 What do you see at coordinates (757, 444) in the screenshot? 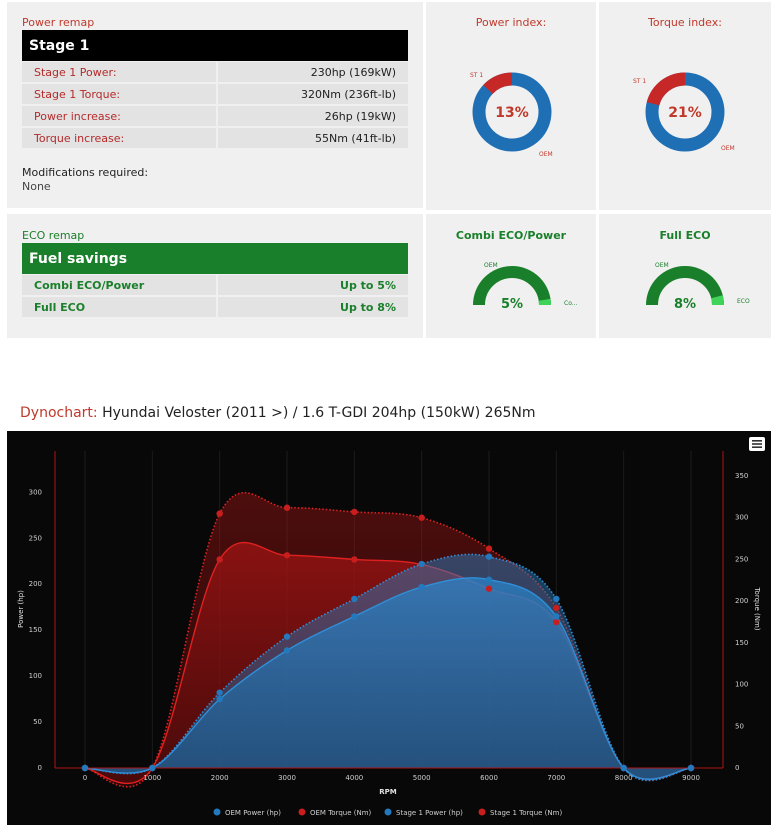
I see `chart-menu-icon` at bounding box center [757, 444].